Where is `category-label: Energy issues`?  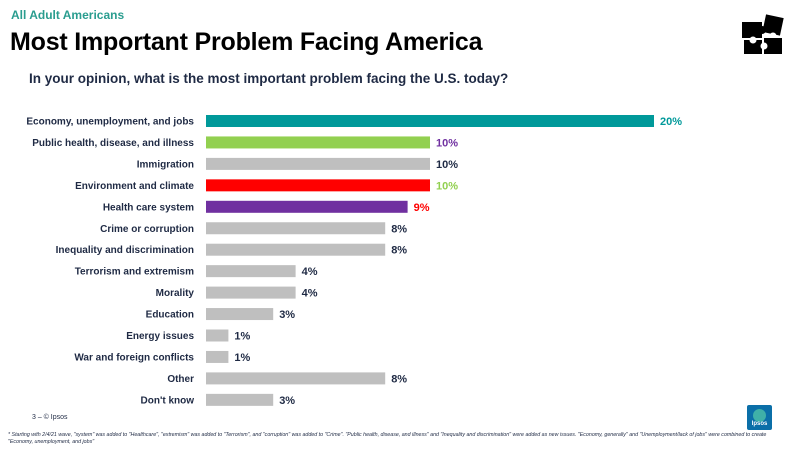 category-label: Energy issues is located at coordinates (160, 336).